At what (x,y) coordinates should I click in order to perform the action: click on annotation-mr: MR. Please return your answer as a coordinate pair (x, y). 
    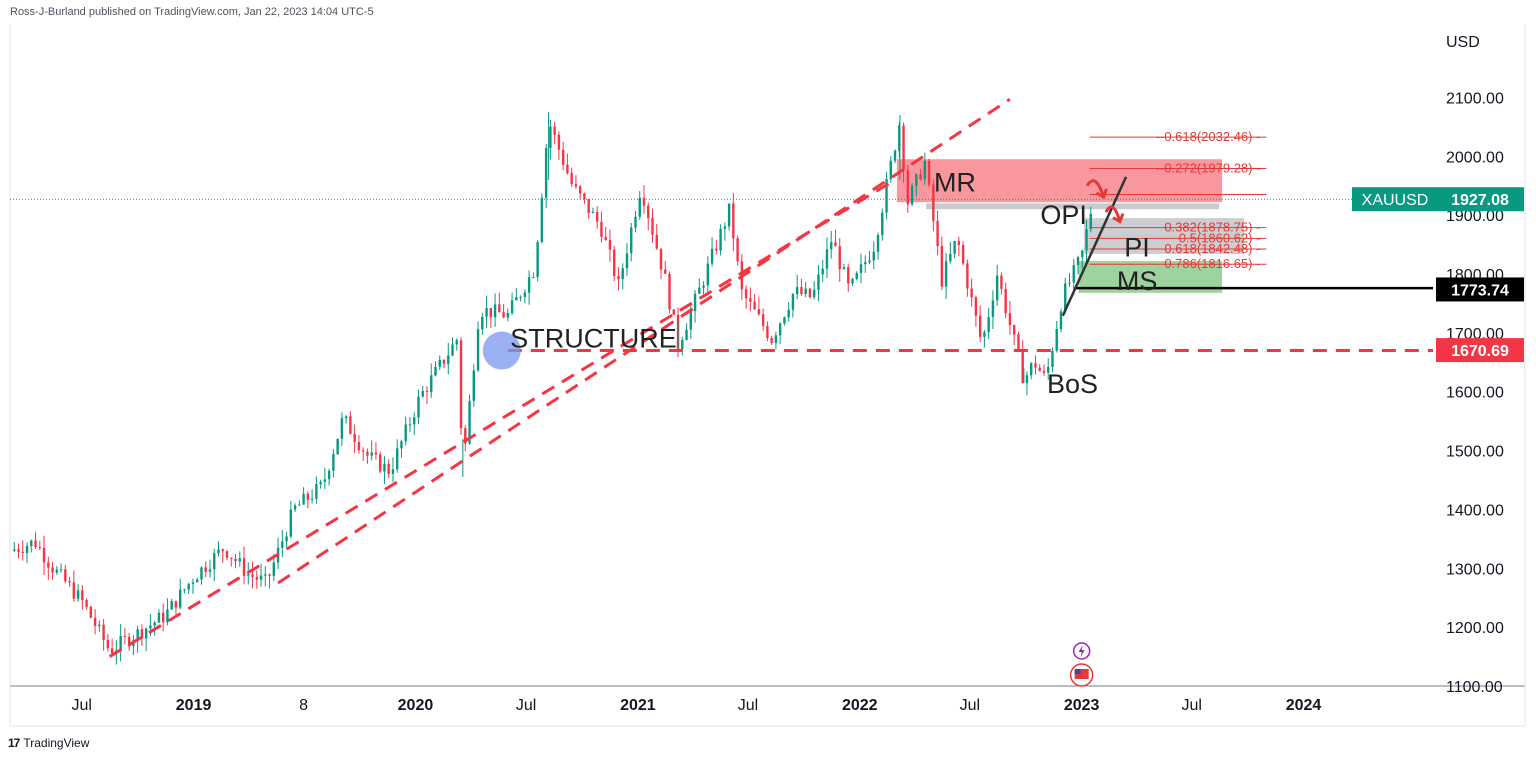
    Looking at the image, I should click on (955, 183).